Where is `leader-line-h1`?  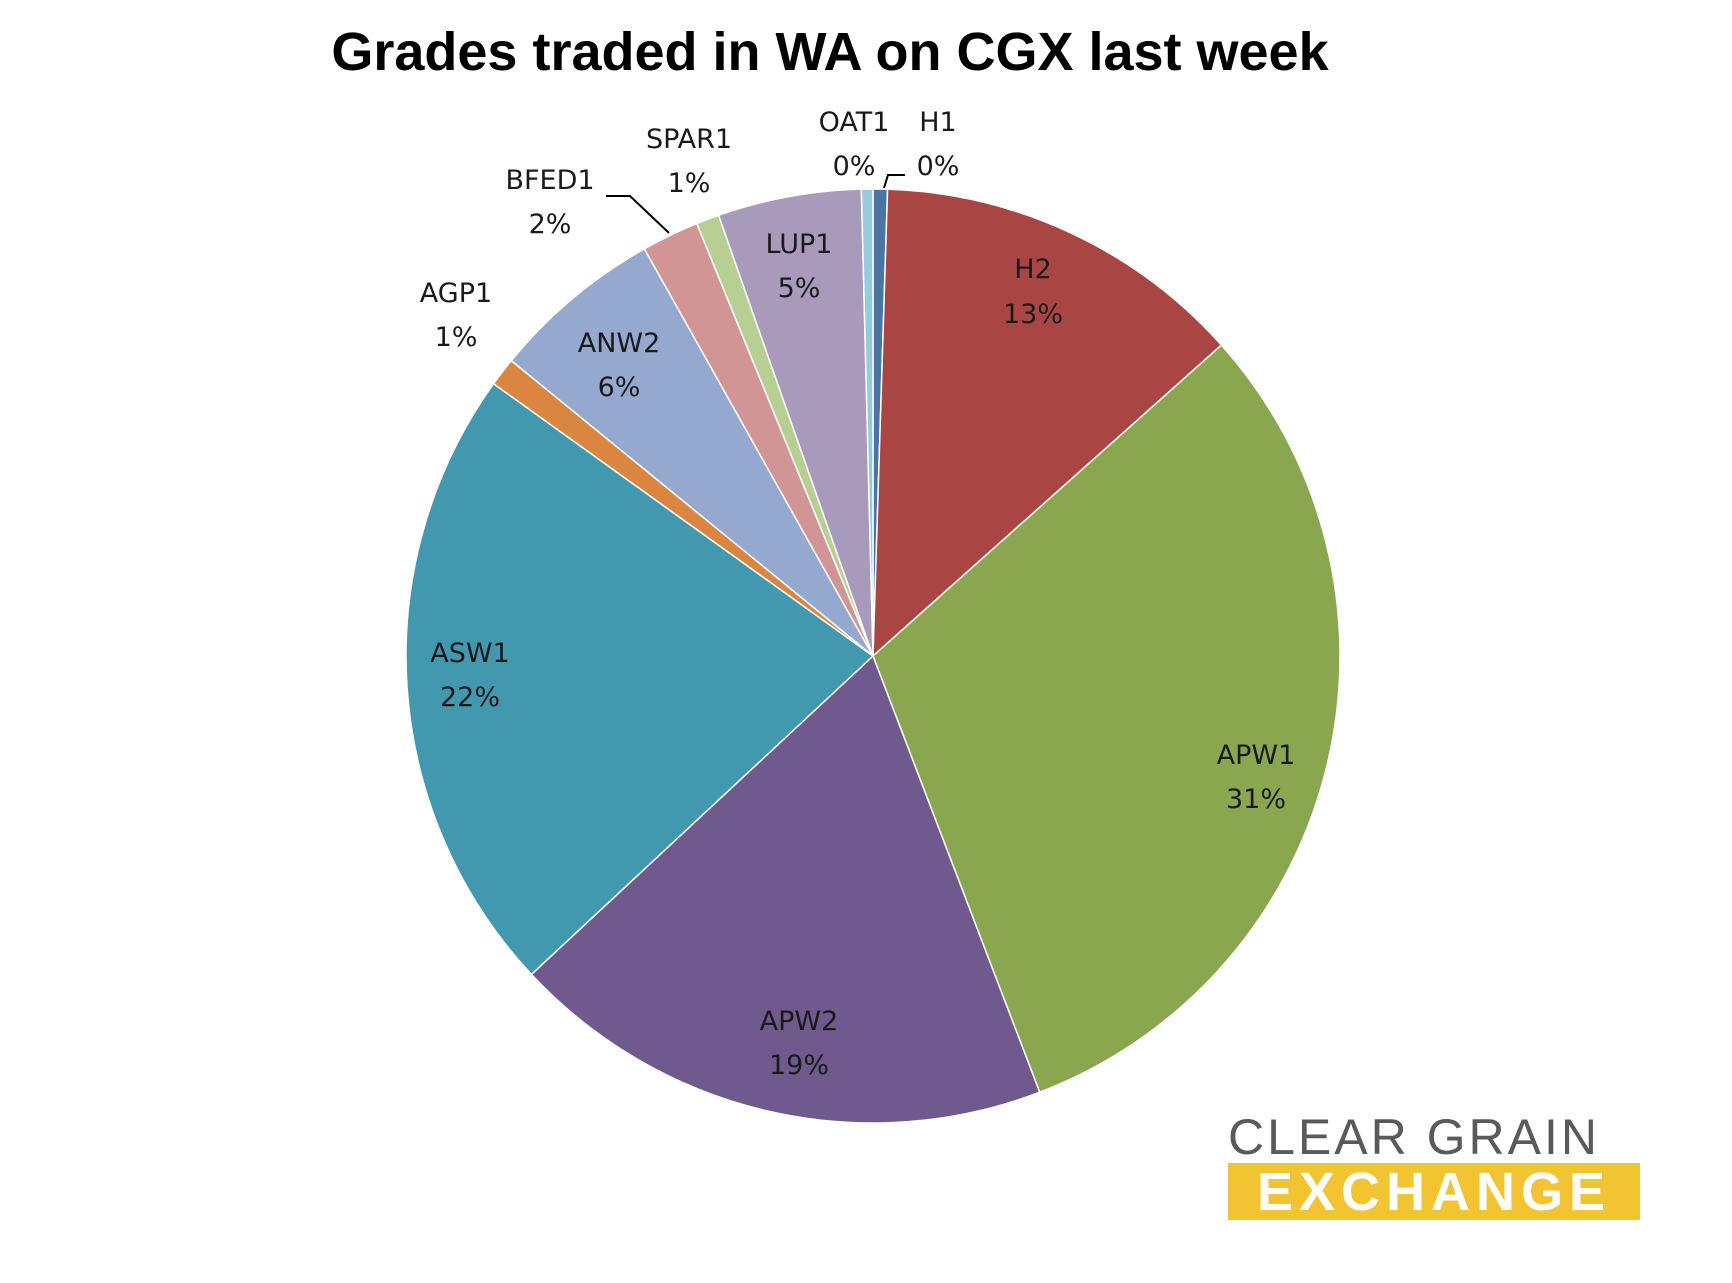 leader-line-h1 is located at coordinates (894, 181).